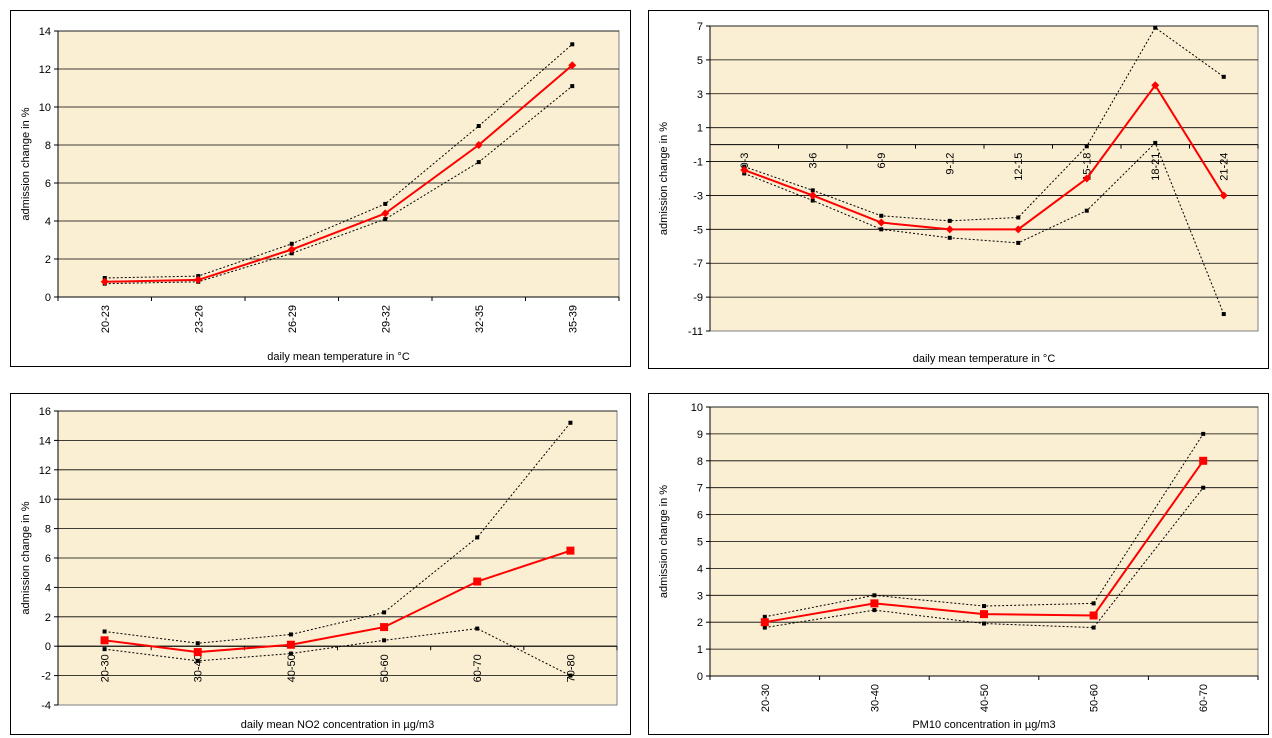 The height and width of the screenshot is (738, 1272). Describe the element at coordinates (700, 61) in the screenshot. I see `y-tick-label: 5` at that location.